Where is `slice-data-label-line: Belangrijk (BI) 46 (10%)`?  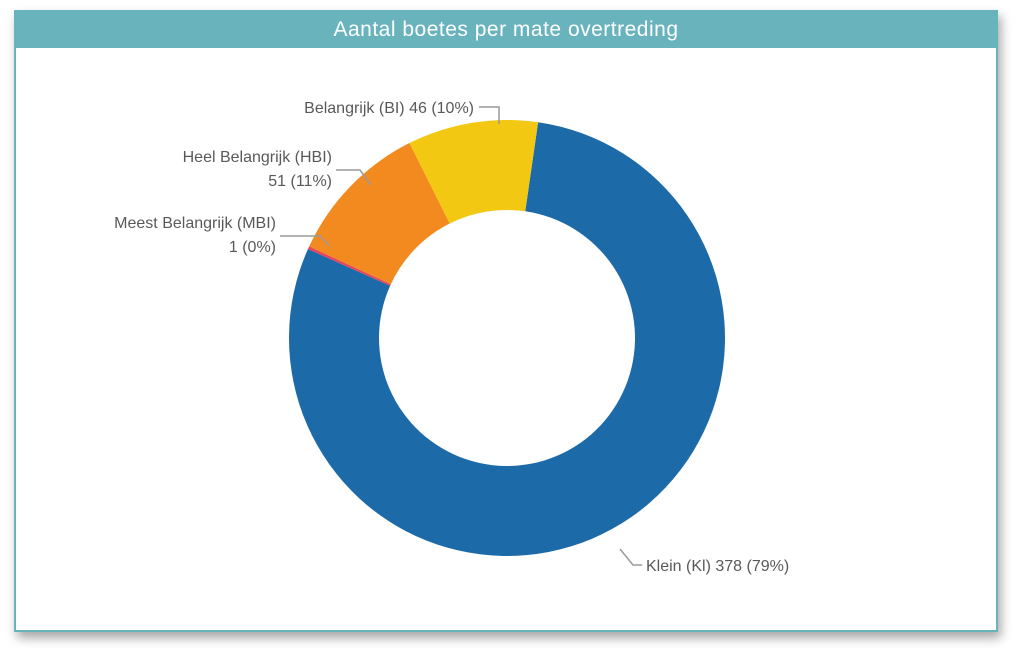
slice-data-label-line: Belangrijk (BI) 46 (10%) is located at coordinates (389, 108).